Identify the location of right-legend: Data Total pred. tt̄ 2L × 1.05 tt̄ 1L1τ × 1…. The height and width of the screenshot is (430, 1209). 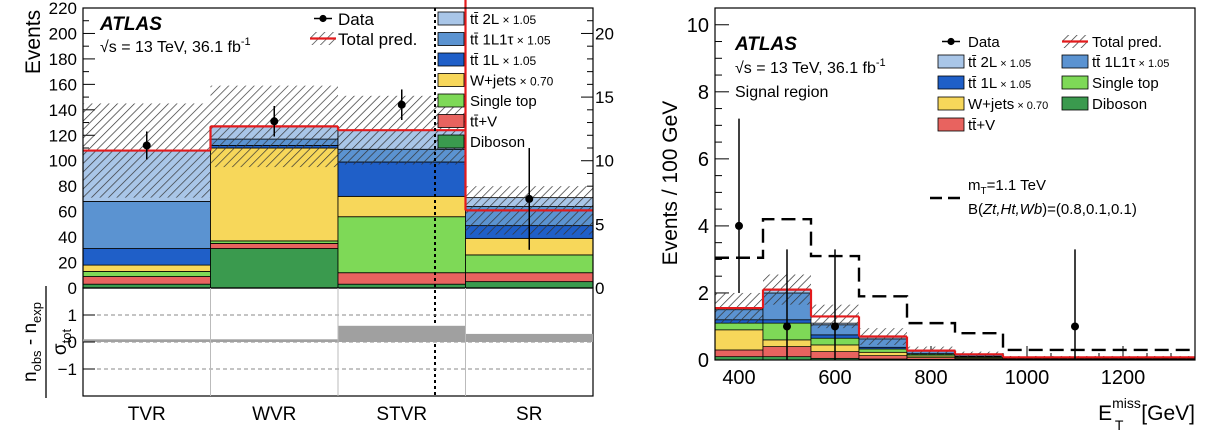
(1053, 84).